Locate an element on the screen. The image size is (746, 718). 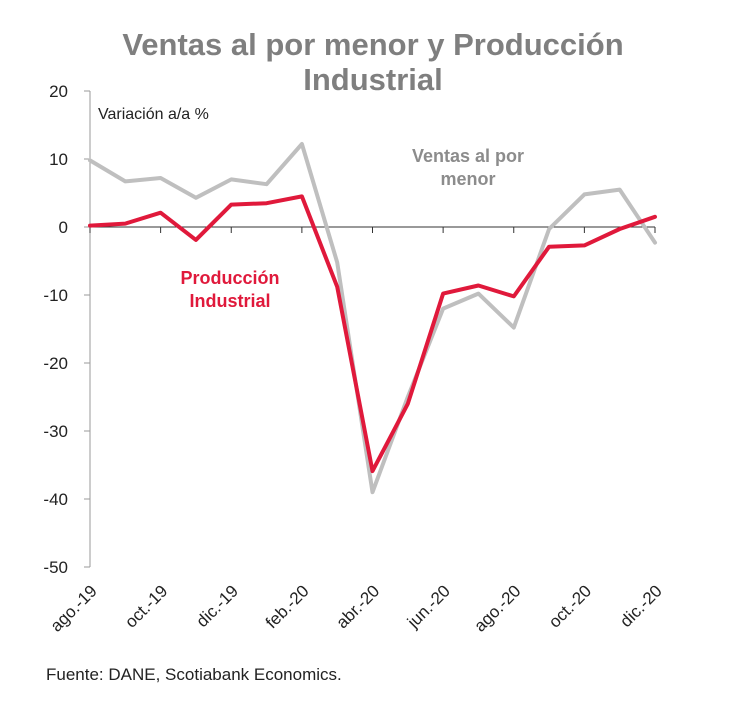
y-tick-label: 20 is located at coordinates (58, 91).